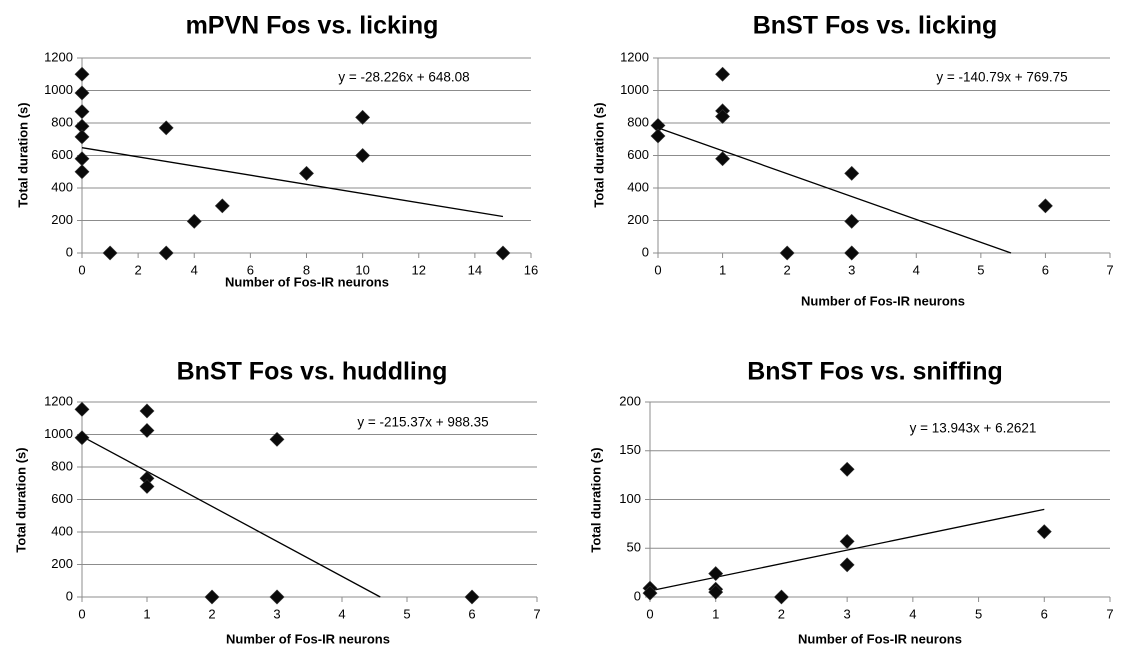 The image size is (1125, 652). I want to click on chart-title: BnST Fos vs. sniffing, so click(875, 372).